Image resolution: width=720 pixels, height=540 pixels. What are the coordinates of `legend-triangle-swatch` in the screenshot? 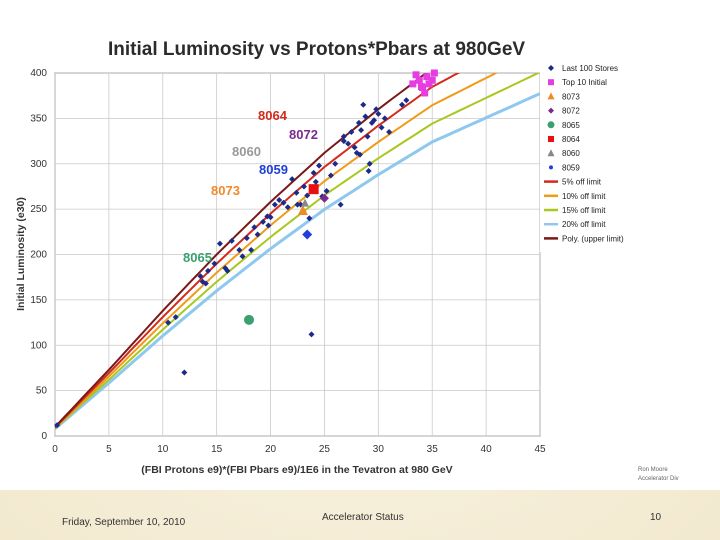 It's located at (551, 153).